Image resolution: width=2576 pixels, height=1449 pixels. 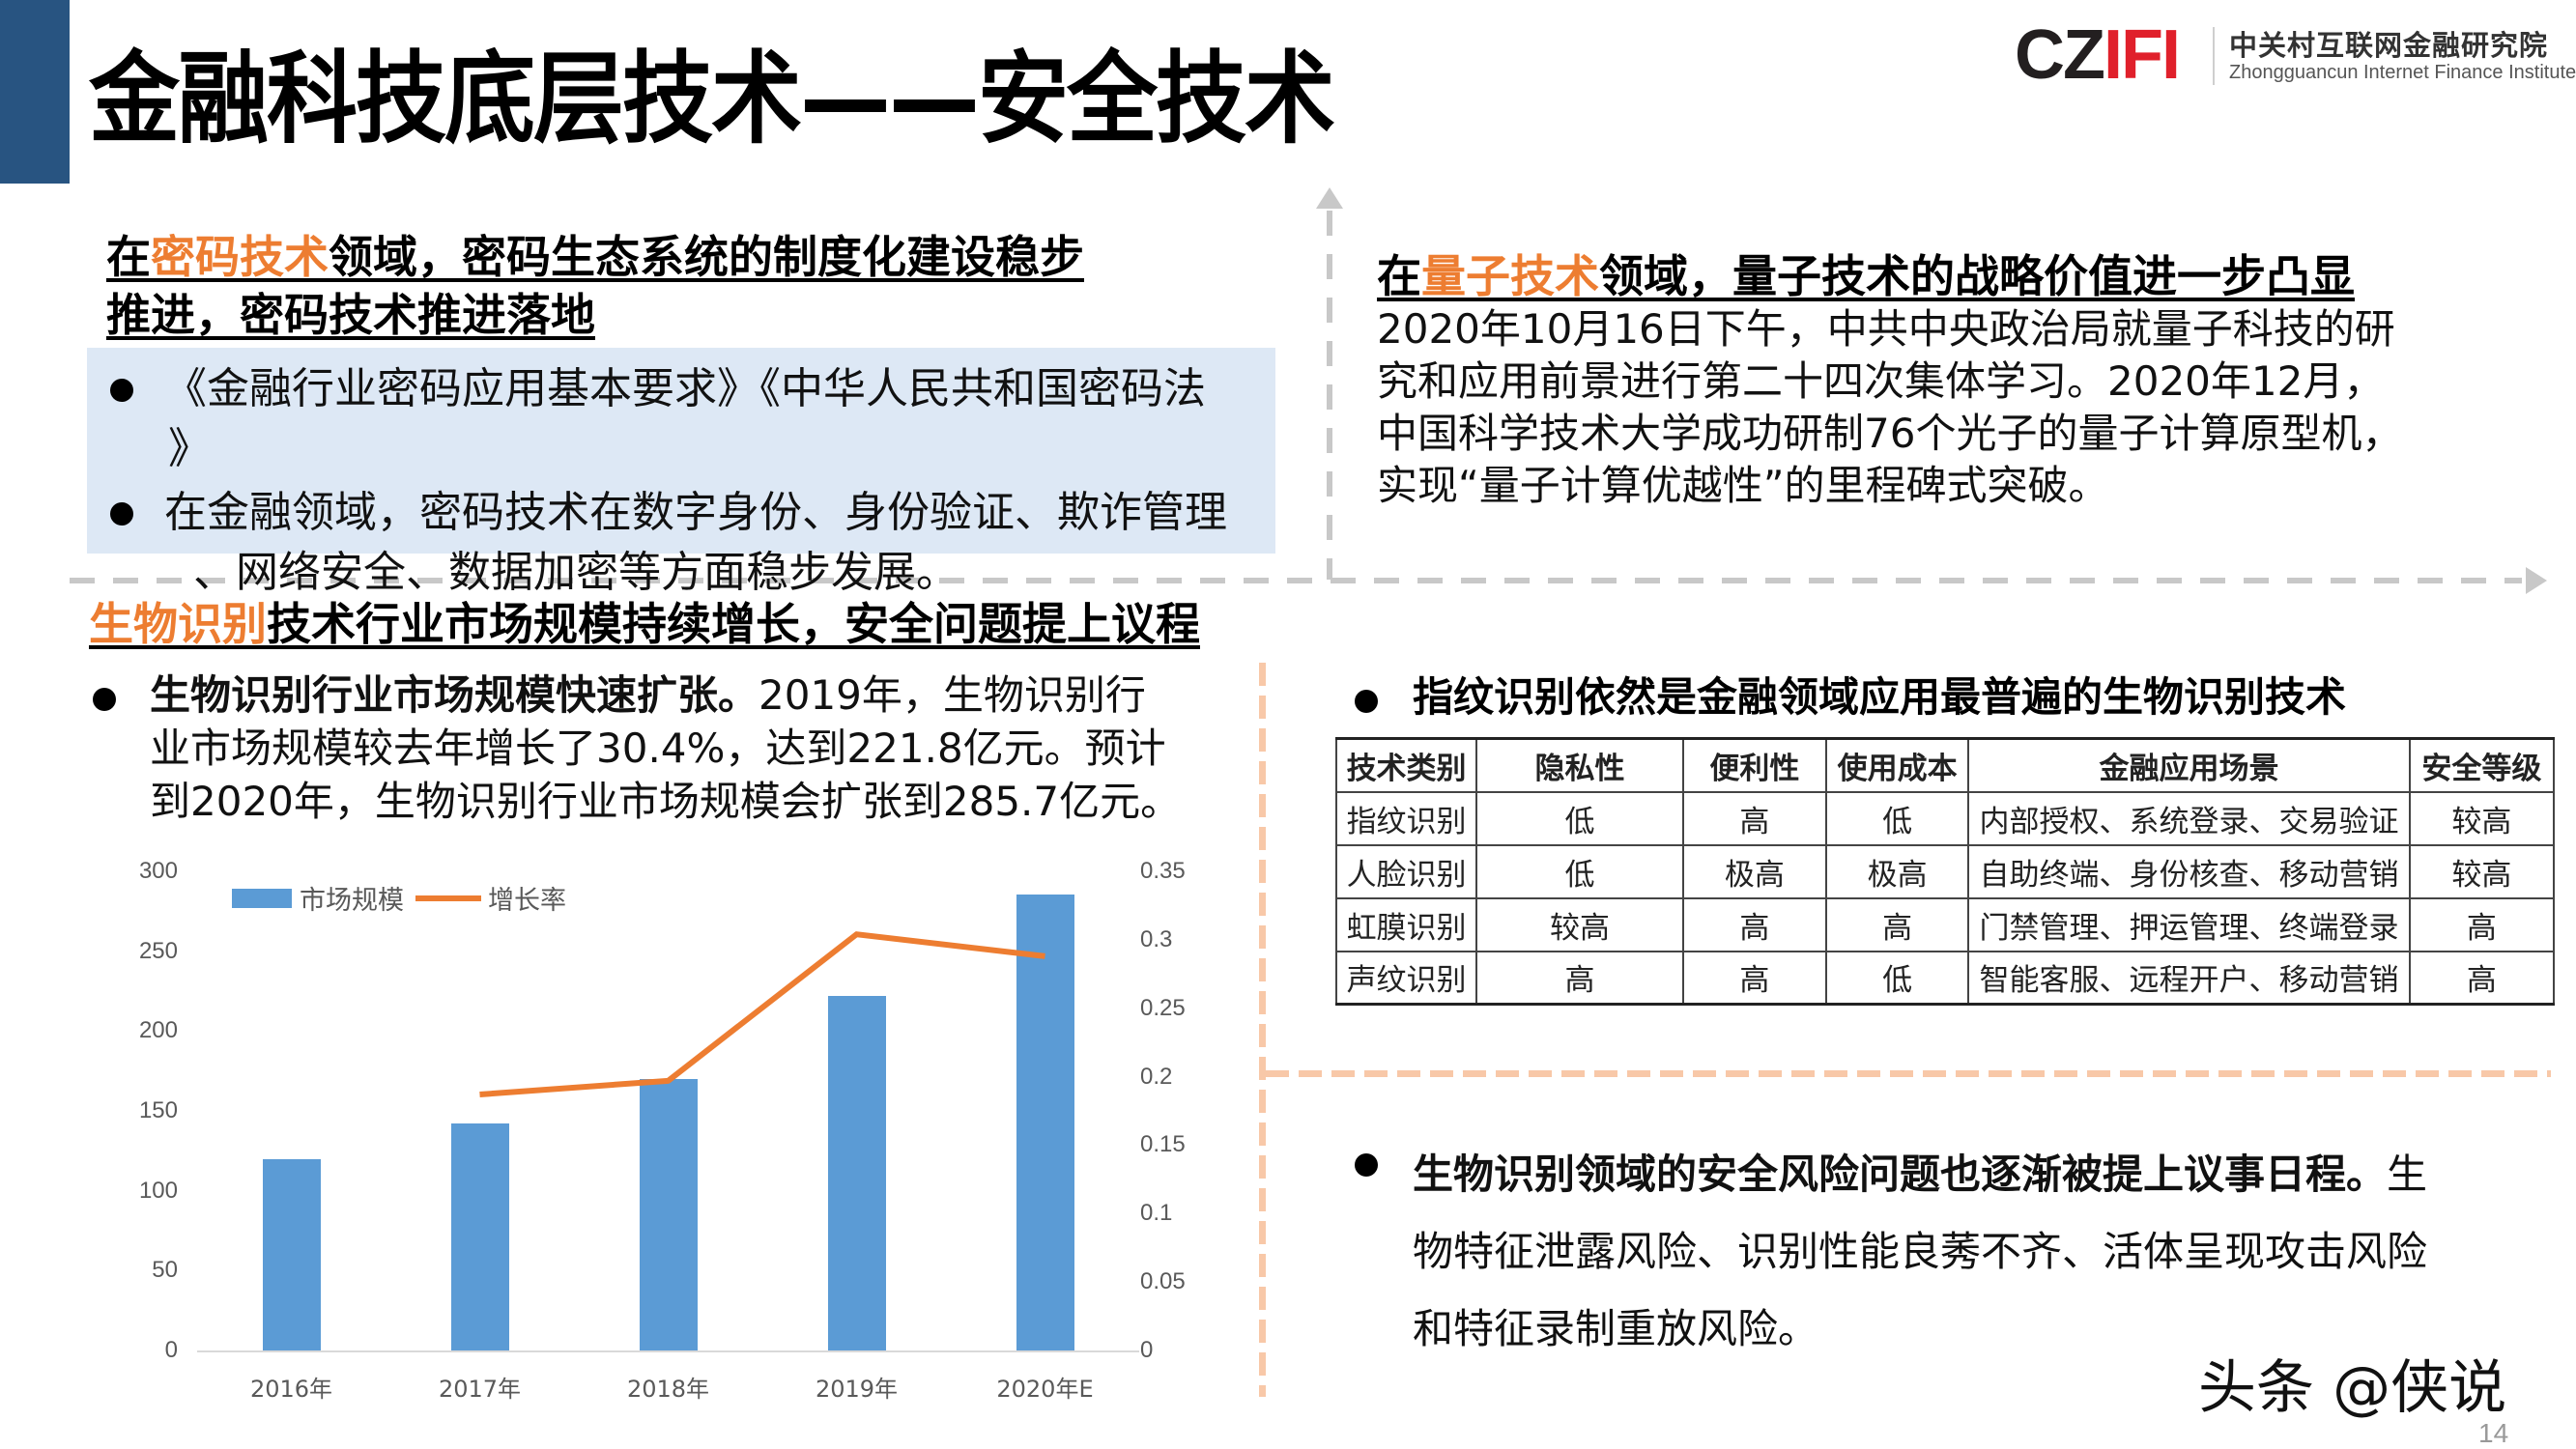 What do you see at coordinates (158, 871) in the screenshot?
I see `y-left-tick: 300` at bounding box center [158, 871].